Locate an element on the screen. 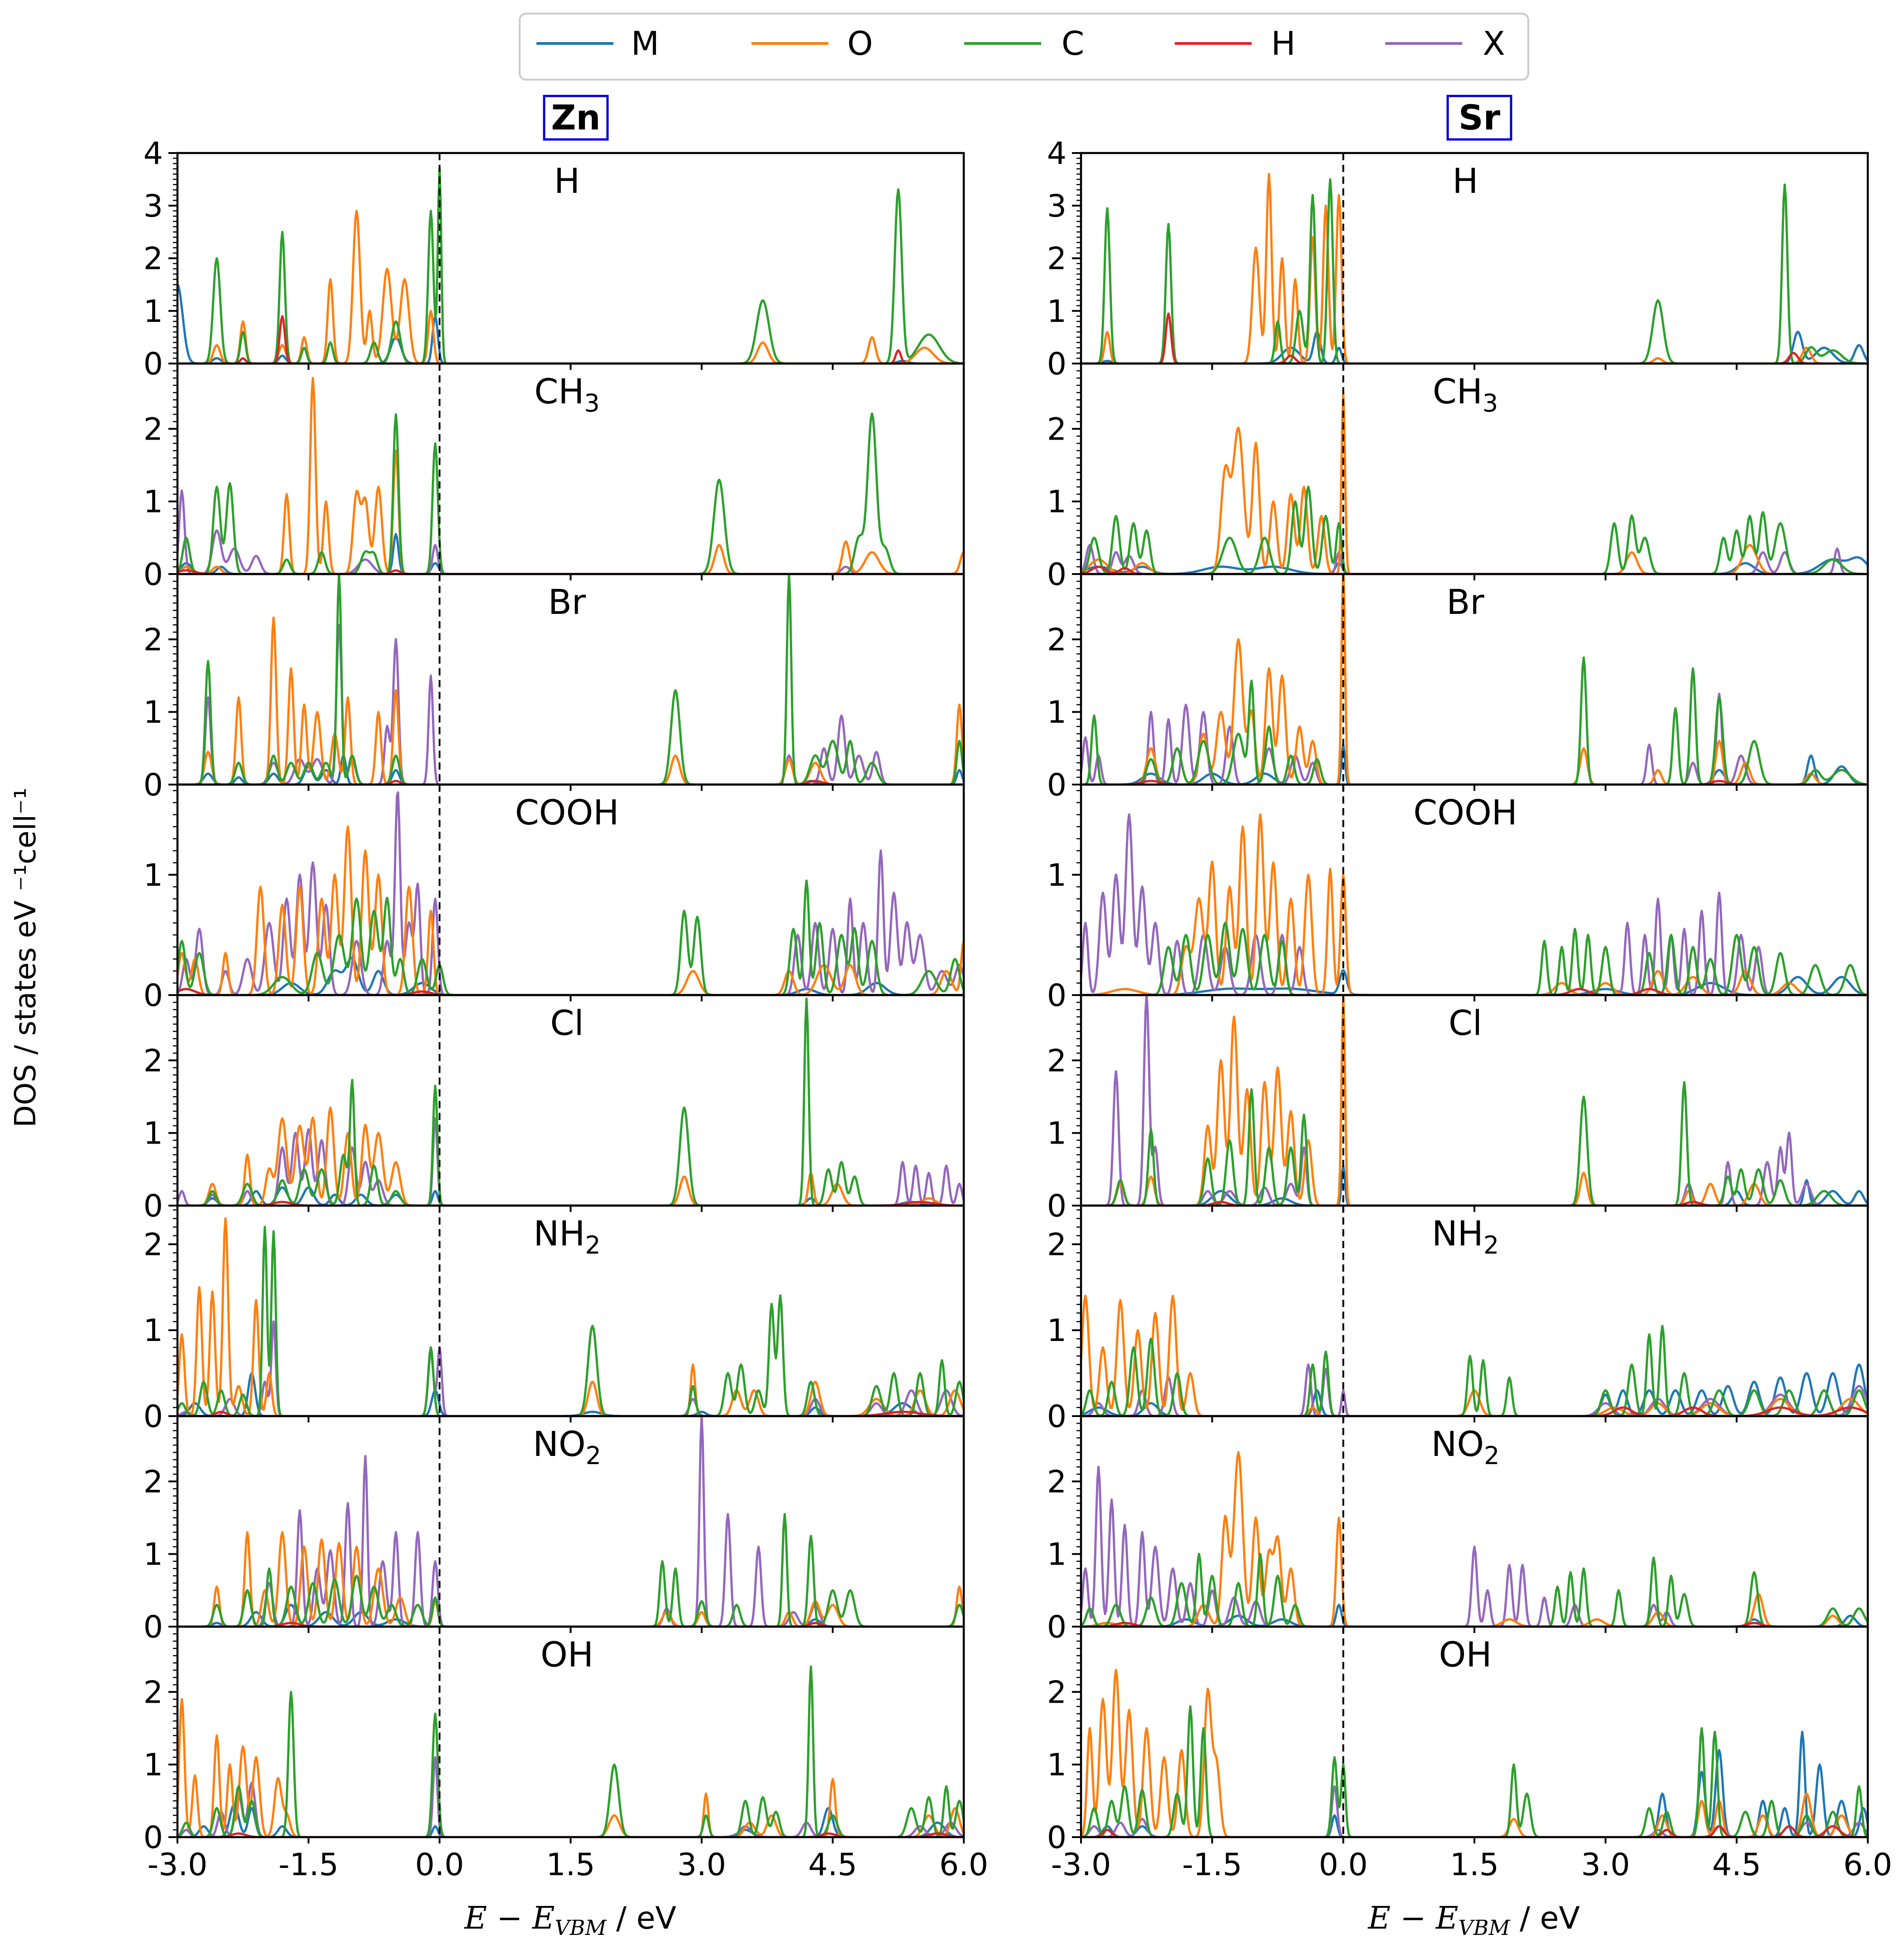  row-label-main: CH is located at coordinates (559, 391).